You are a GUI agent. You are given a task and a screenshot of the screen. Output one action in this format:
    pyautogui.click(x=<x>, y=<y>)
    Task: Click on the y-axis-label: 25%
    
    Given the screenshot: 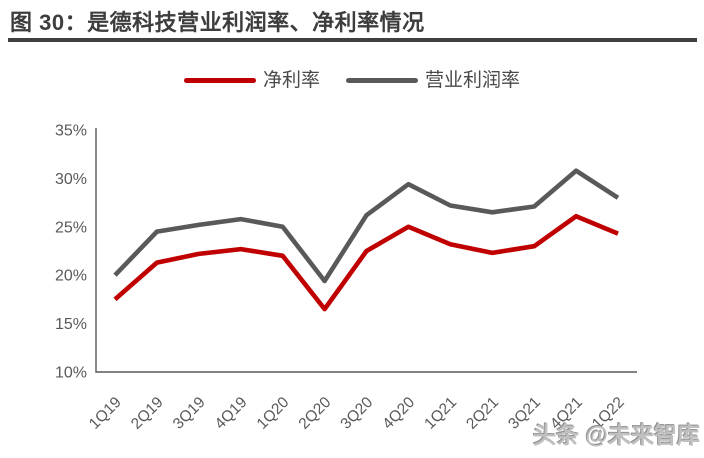 What is the action you would take?
    pyautogui.click(x=71, y=227)
    